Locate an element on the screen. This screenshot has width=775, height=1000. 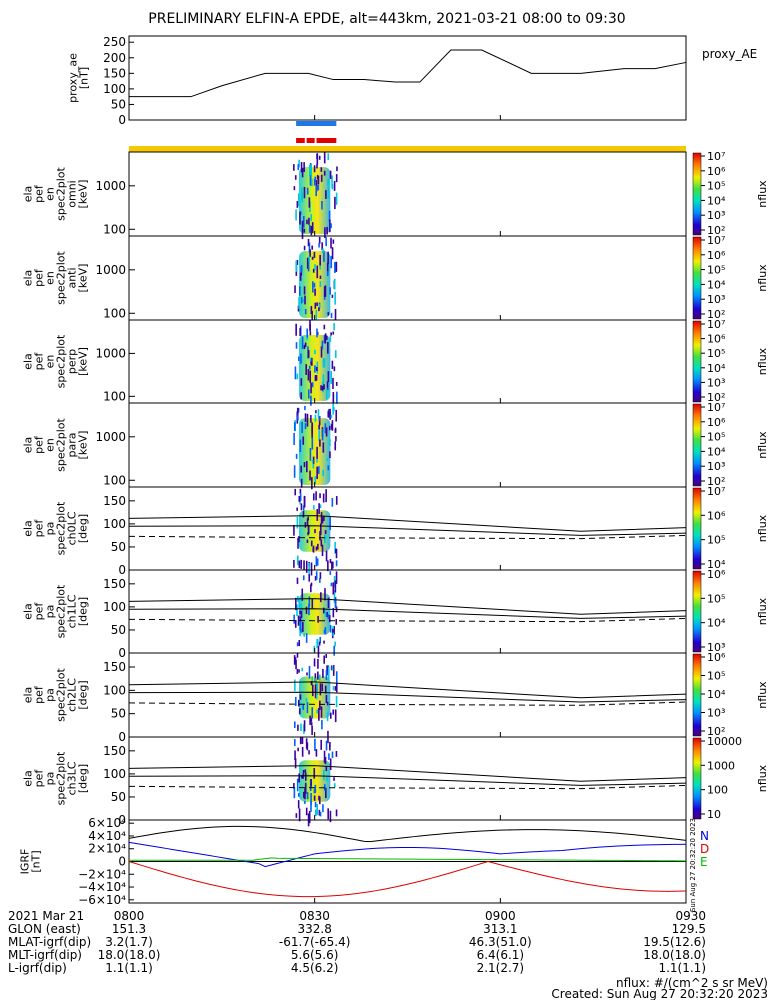
ephemeris-value: 1.1(1.1) is located at coordinates (682, 968).